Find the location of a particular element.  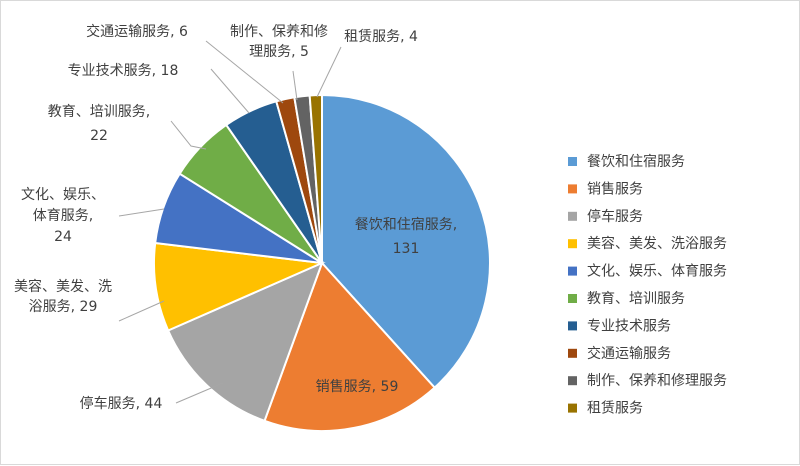

data-label: 美容、美发、洗 is located at coordinates (63, 286).